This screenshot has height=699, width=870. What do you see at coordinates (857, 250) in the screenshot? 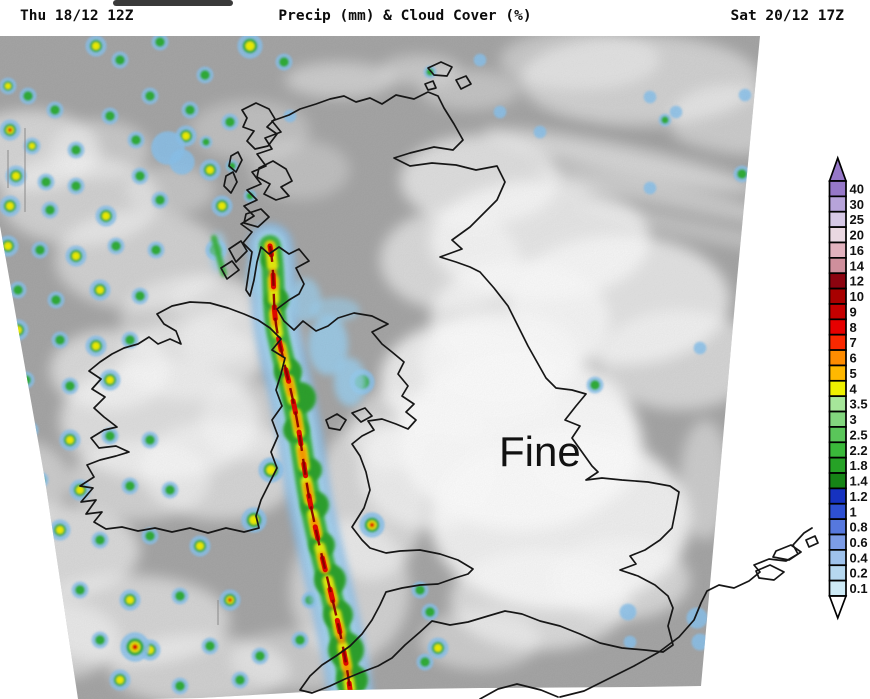
I see `legend-value-label: 16` at bounding box center [857, 250].